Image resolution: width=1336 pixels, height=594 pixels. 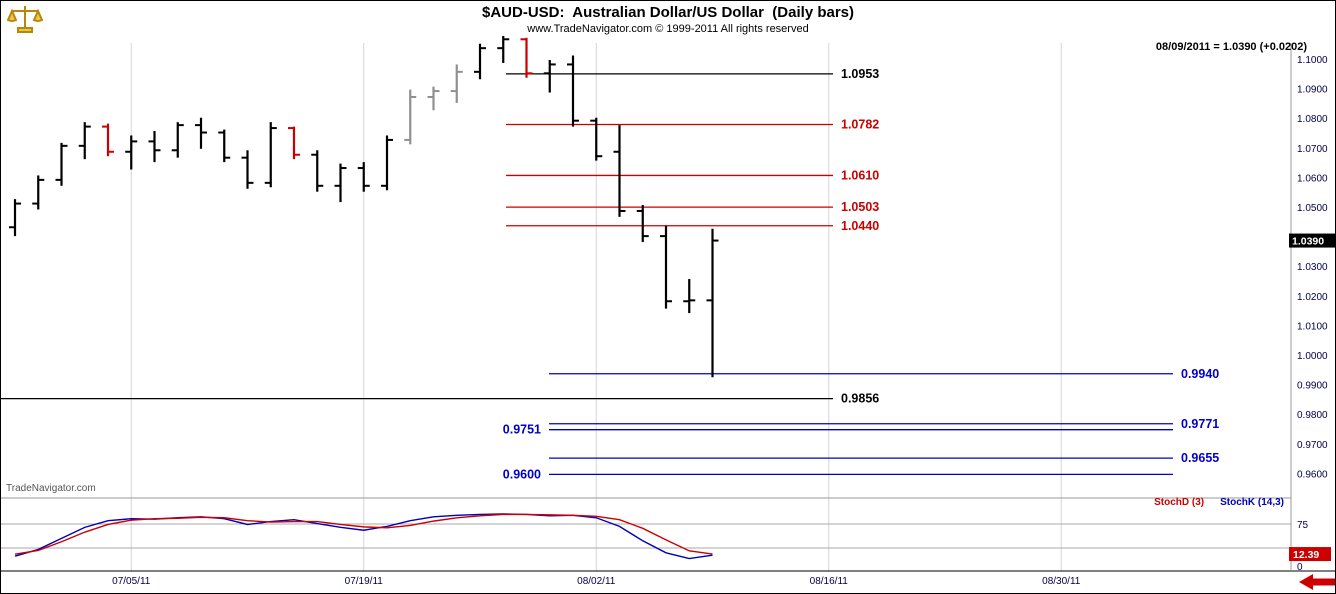 What do you see at coordinates (1312, 445) in the screenshot?
I see `price-axis-label: 0.9700` at bounding box center [1312, 445].